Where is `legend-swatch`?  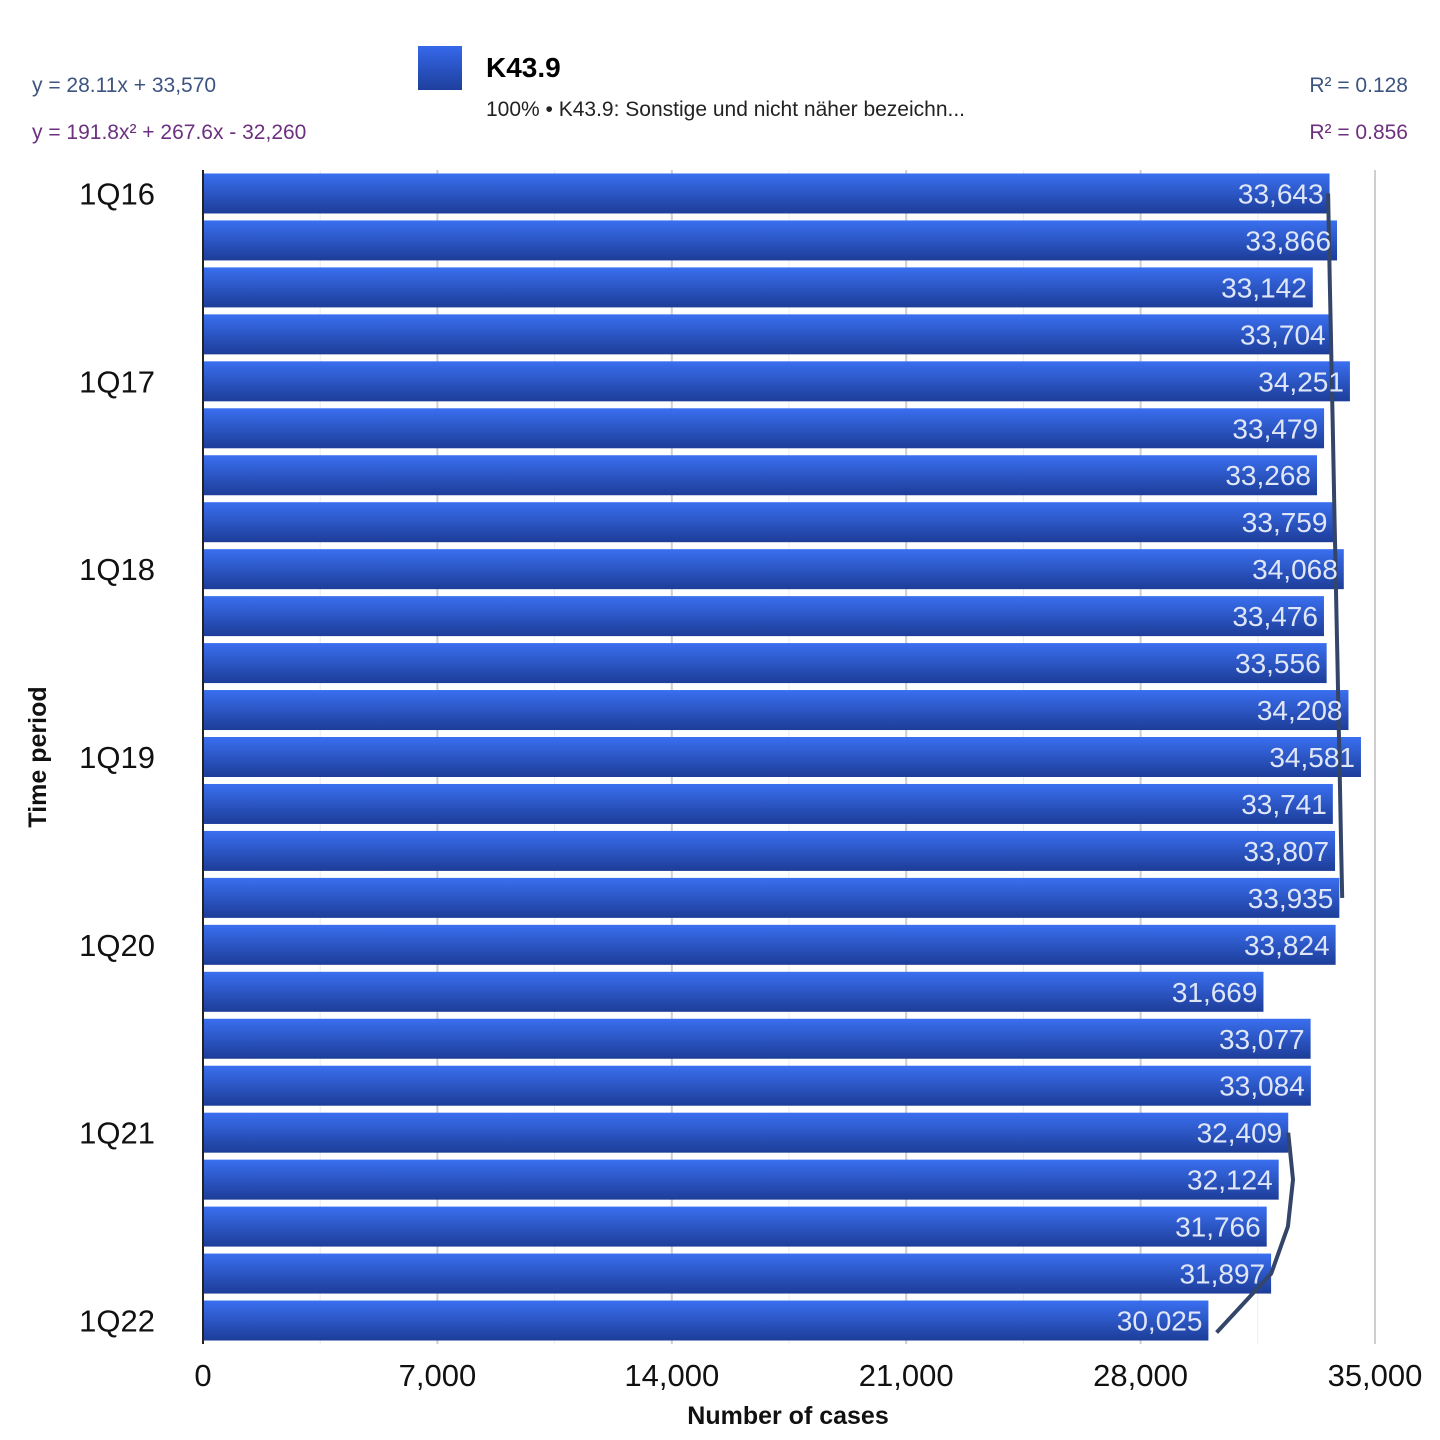
legend-swatch is located at coordinates (440, 68).